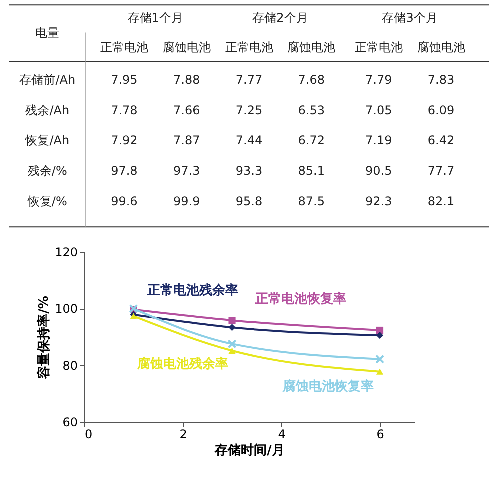 This screenshot has width=500, height=497. Describe the element at coordinates (249, 141) in the screenshot. I see `text: 7.44` at that location.